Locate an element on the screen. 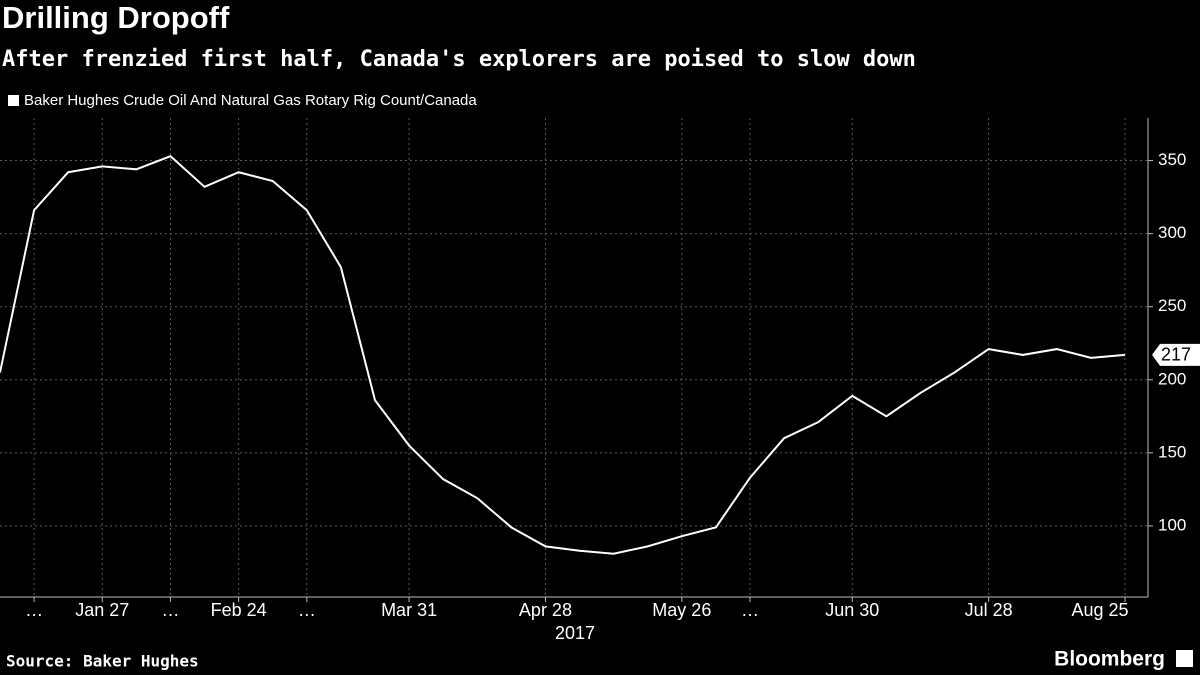 This screenshot has height=675, width=1200. x-tick-label: Feb 24 is located at coordinates (239, 610).